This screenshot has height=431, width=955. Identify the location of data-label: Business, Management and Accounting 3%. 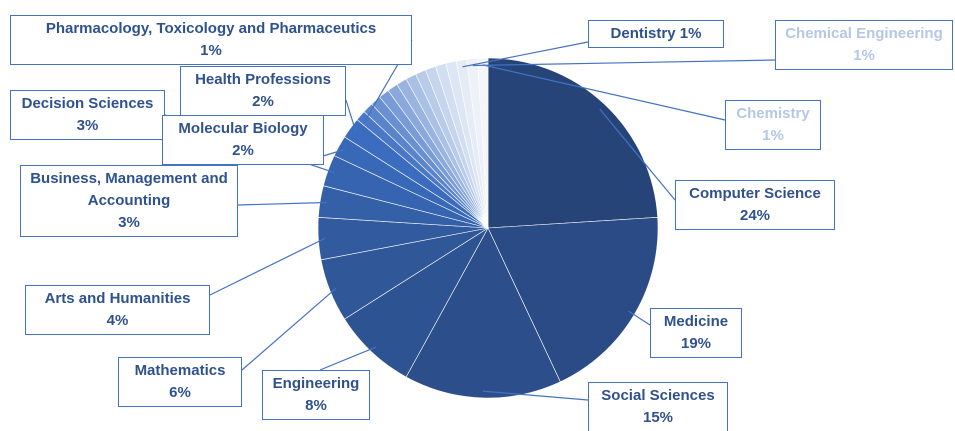
(129, 201).